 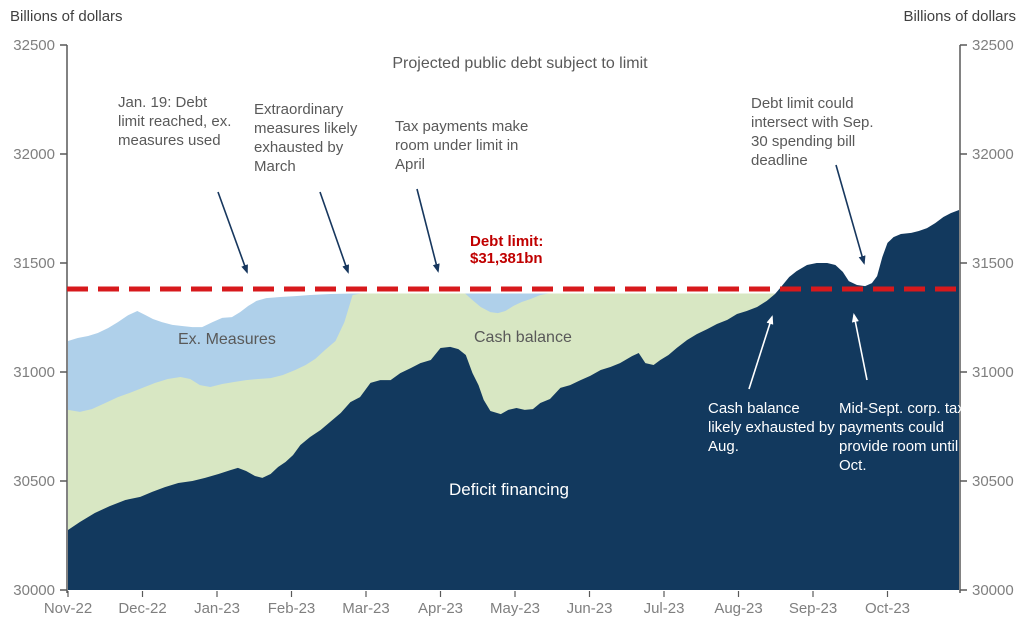 I want to click on y-tick-label-right: 32500, so click(x=993, y=45).